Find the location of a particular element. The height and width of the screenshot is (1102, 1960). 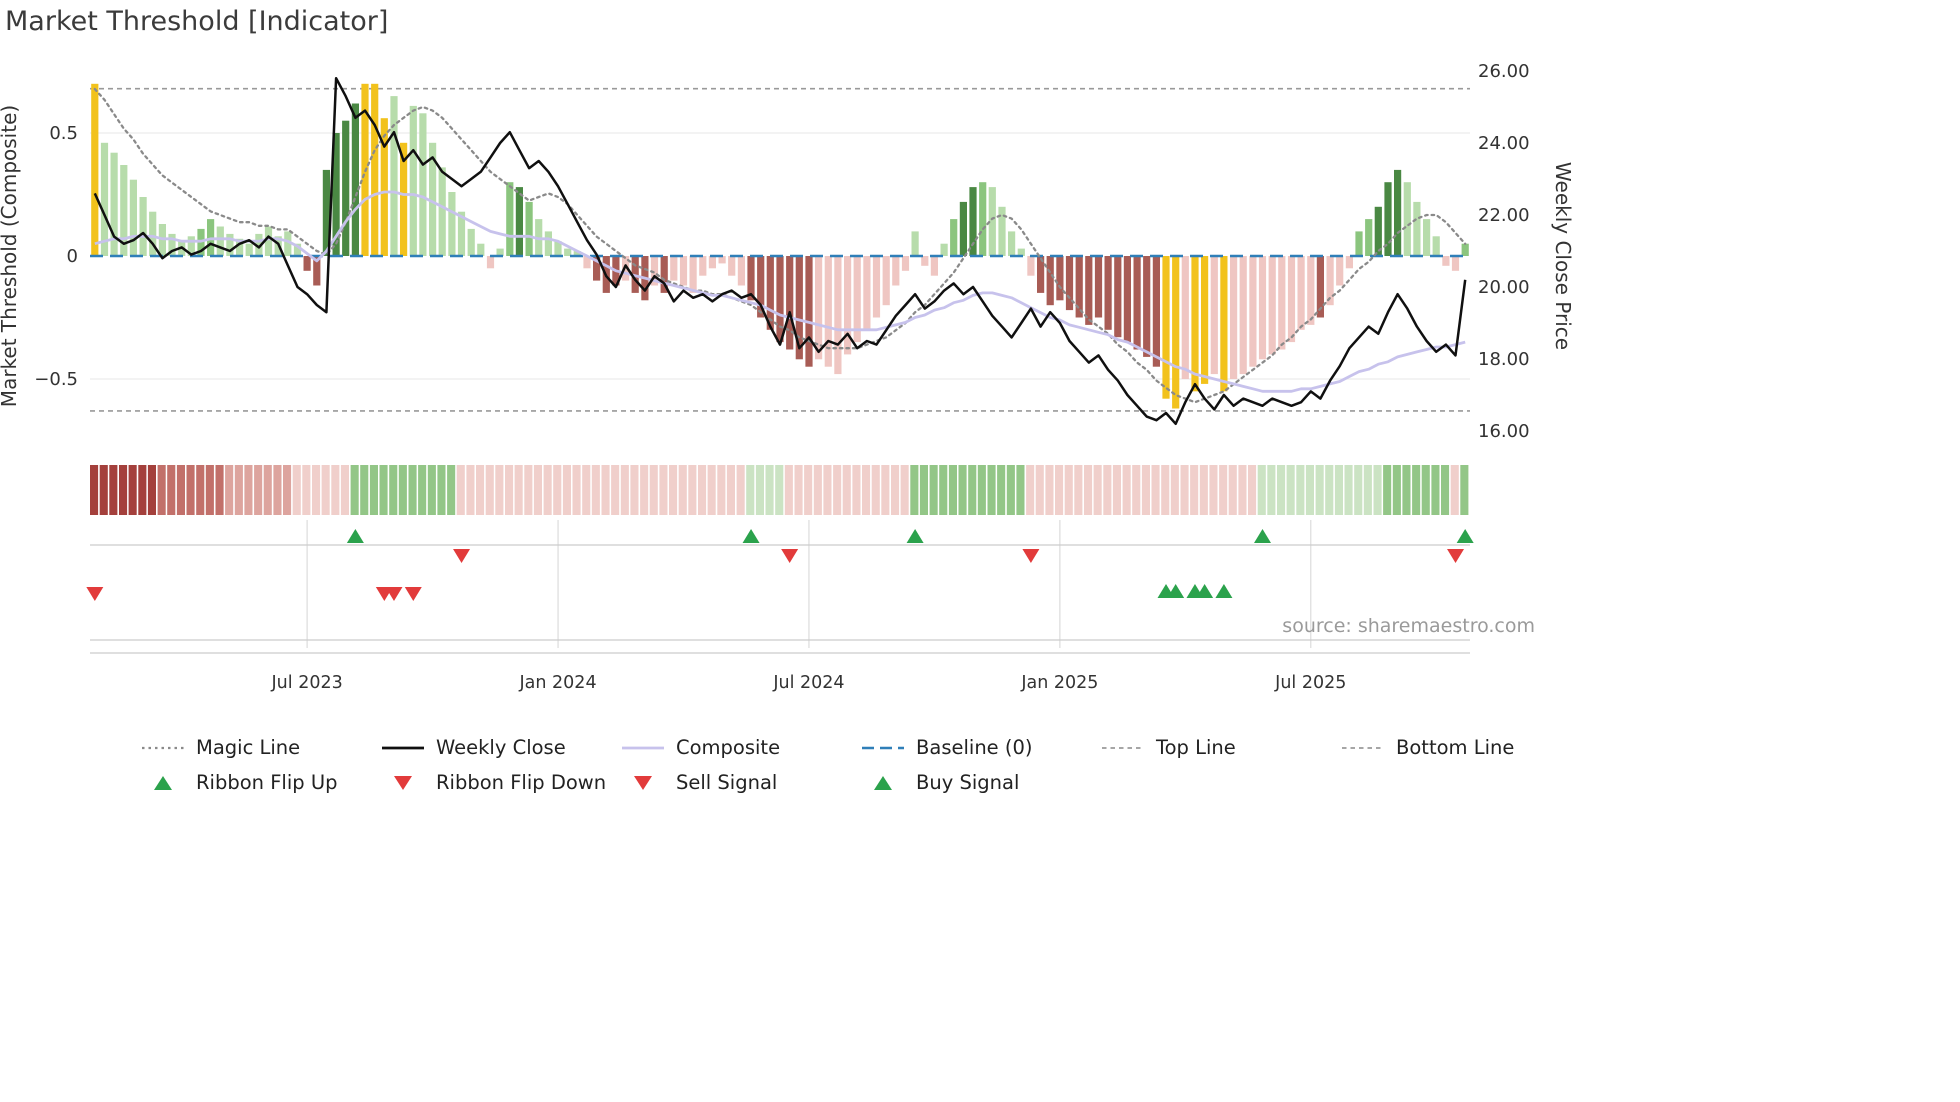

ribbon-flip-down-icon is located at coordinates (403, 782).